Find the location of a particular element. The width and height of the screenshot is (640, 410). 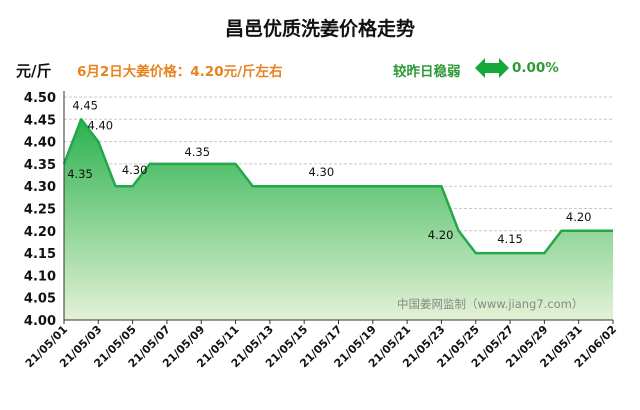

y-tick-label: 4.50 is located at coordinates (40, 98).